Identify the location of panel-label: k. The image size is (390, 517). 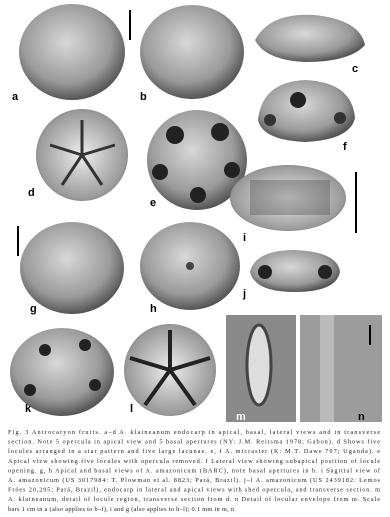
(28, 409).